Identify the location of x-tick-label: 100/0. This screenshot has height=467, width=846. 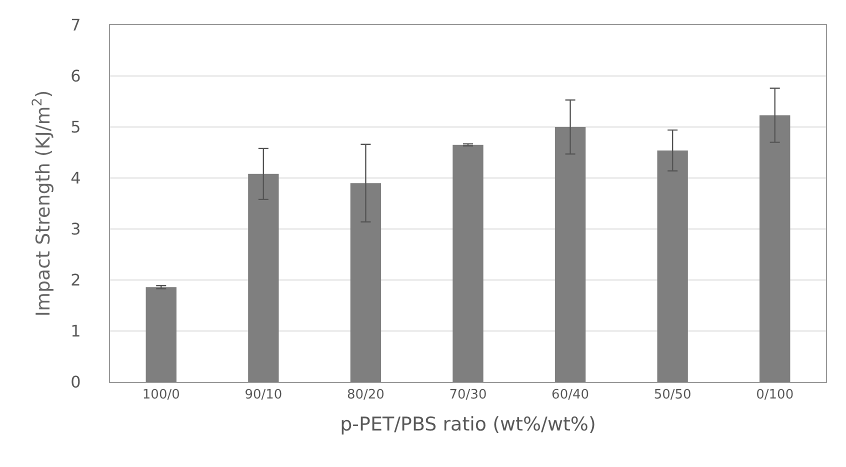
(161, 395).